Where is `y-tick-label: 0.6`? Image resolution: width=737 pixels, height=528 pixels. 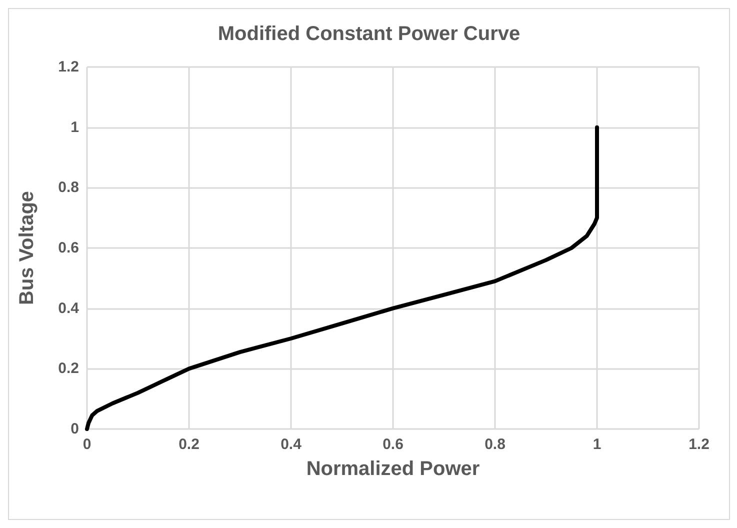 y-tick-label: 0.6 is located at coordinates (68, 248).